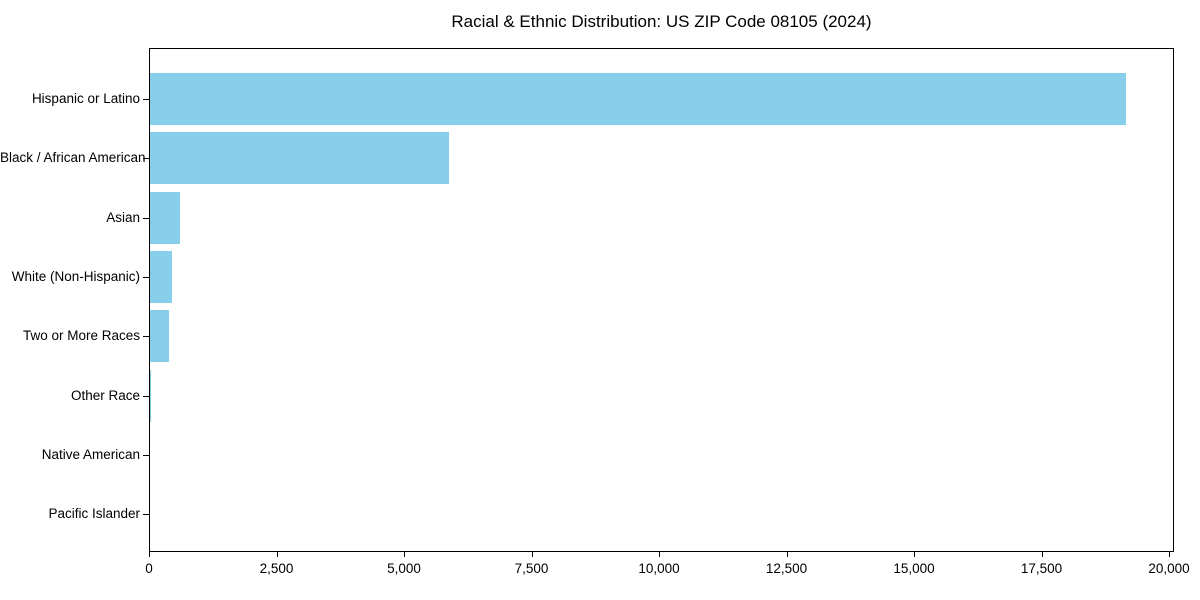 The height and width of the screenshot is (600, 1200). What do you see at coordinates (404, 568) in the screenshot?
I see `x-tick-label: 5,000` at bounding box center [404, 568].